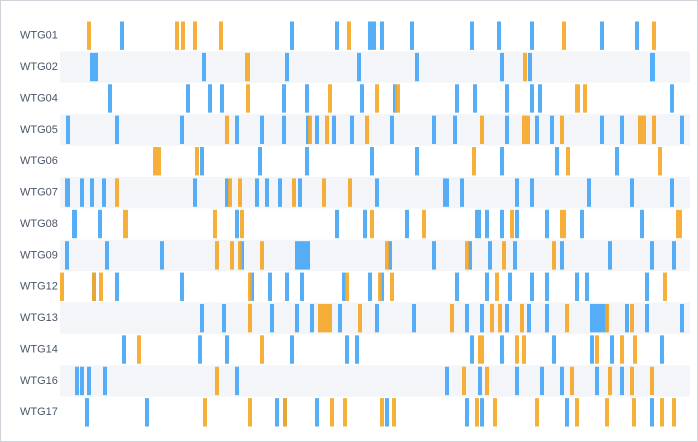 The width and height of the screenshot is (698, 442). I want to click on row-label: WTG05, so click(39, 130).